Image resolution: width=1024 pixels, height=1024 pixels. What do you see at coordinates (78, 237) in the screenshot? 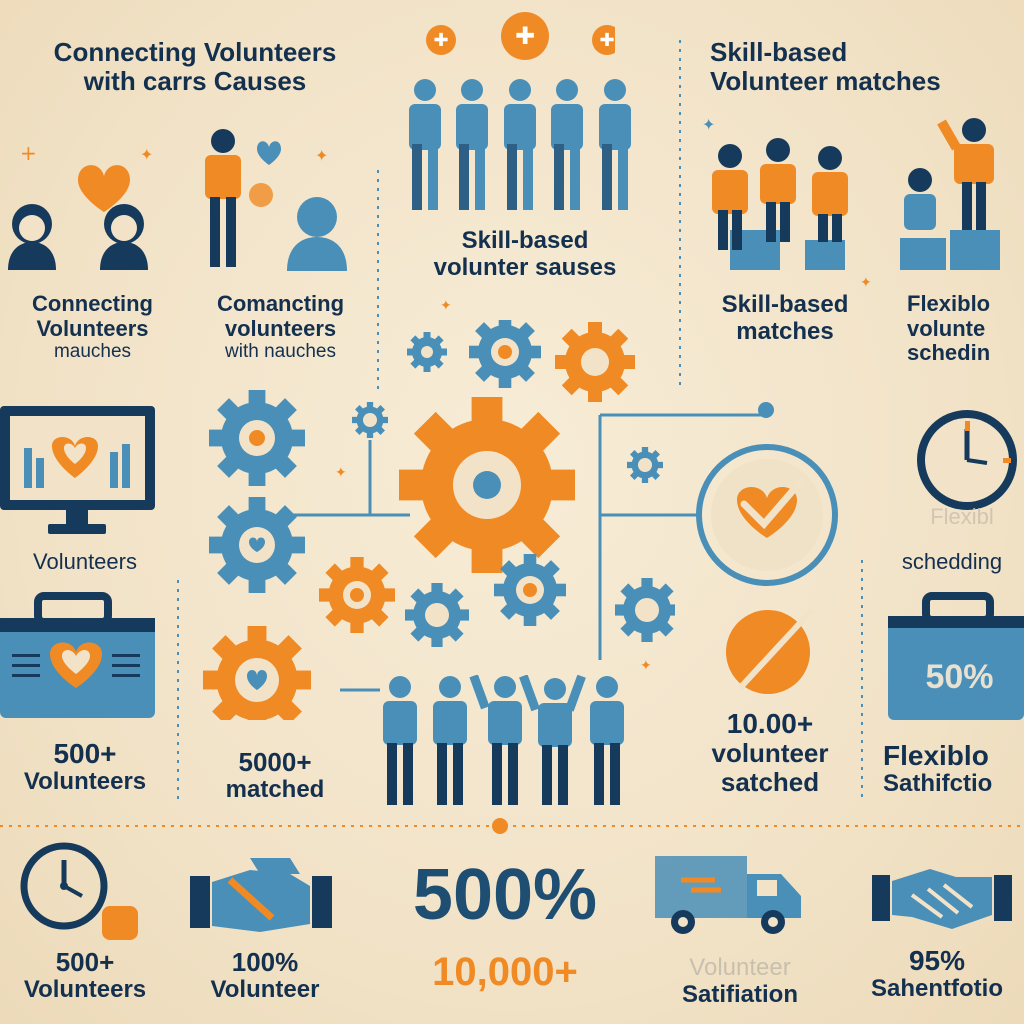
I see `person-icon` at bounding box center [78, 237].